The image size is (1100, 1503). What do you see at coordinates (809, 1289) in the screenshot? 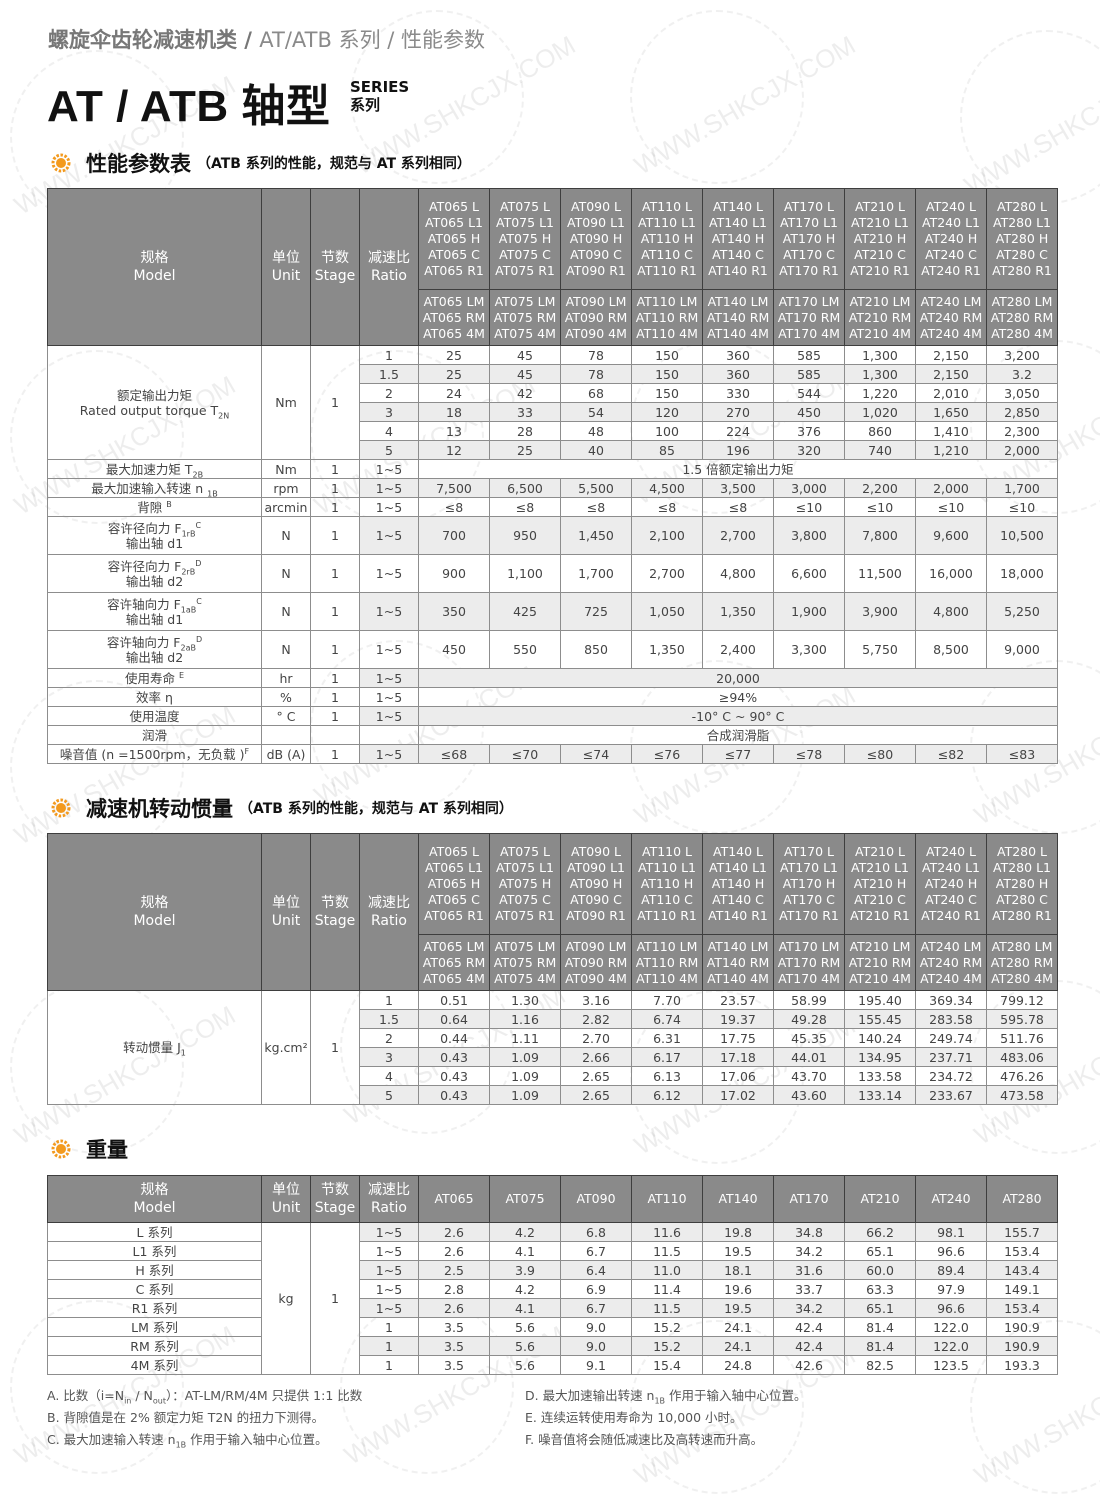
I see `value-cell: 33.7` at bounding box center [809, 1289].